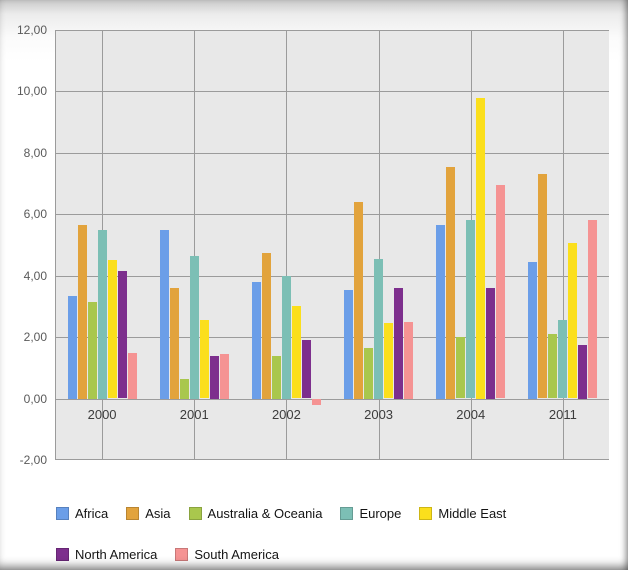  I want to click on legend-swatch-europe, so click(347, 513).